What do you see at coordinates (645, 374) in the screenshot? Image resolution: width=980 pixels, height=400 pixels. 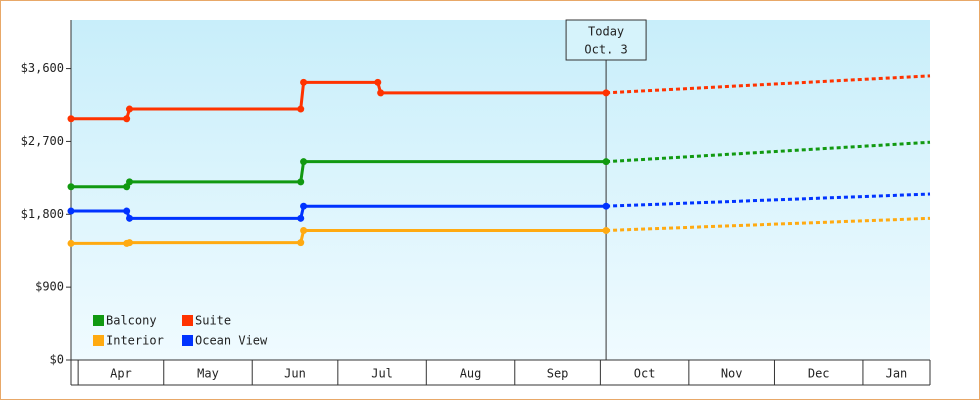 I see `x-tick-label: Oct` at bounding box center [645, 374].